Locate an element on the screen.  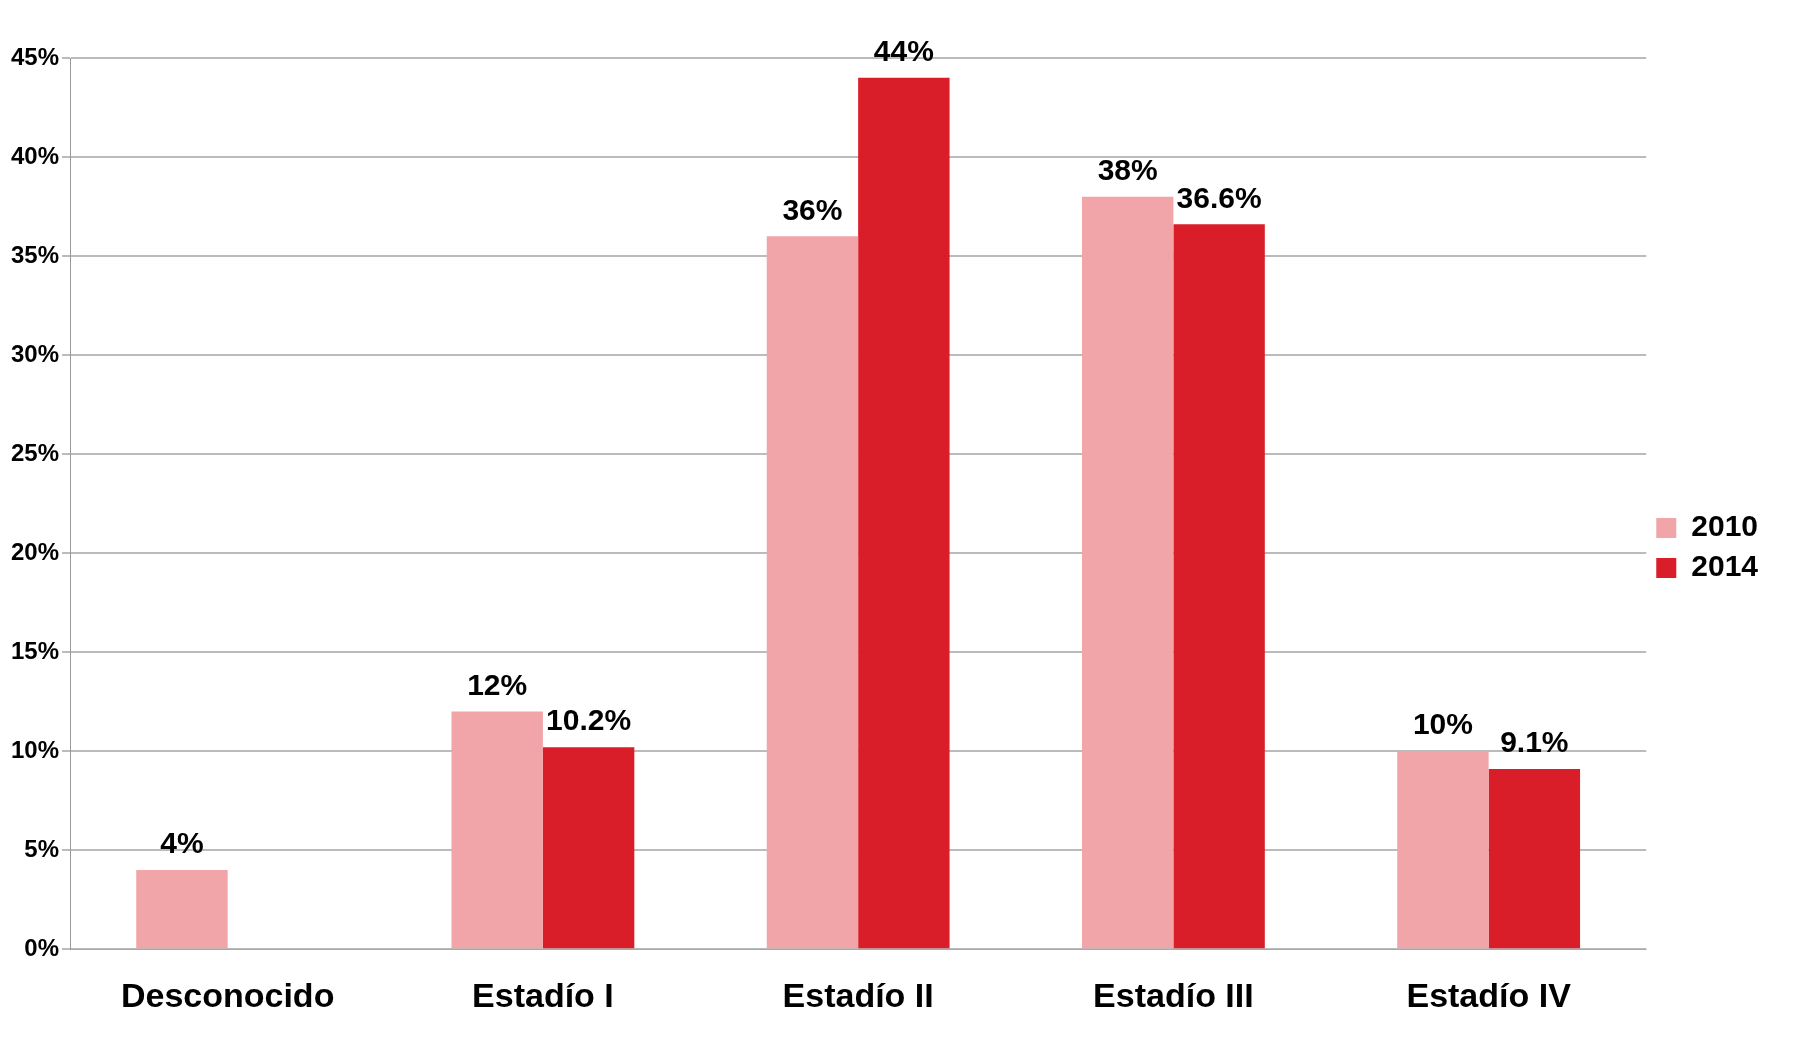
y-tick-label: 5% is located at coordinates (42, 848).